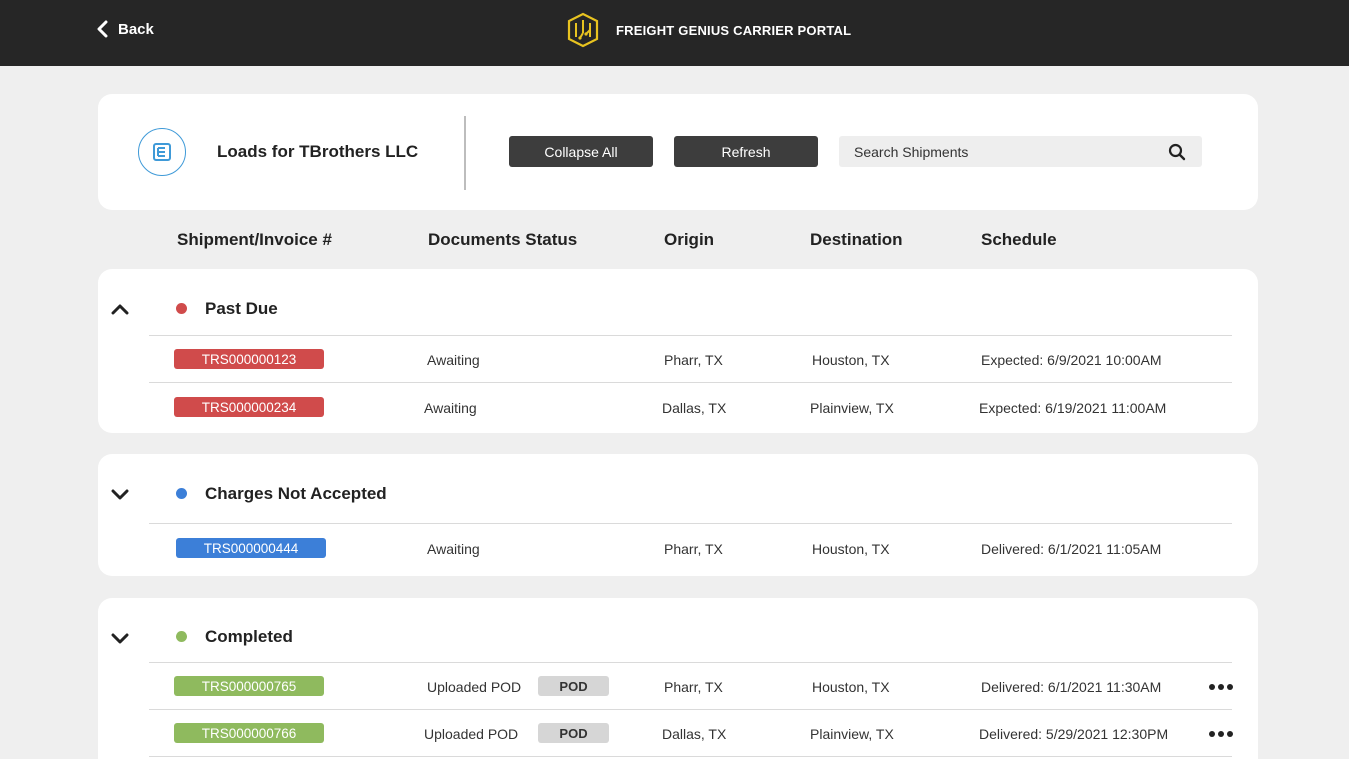 The width and height of the screenshot is (1349, 759). I want to click on group-title: Completed, so click(249, 636).